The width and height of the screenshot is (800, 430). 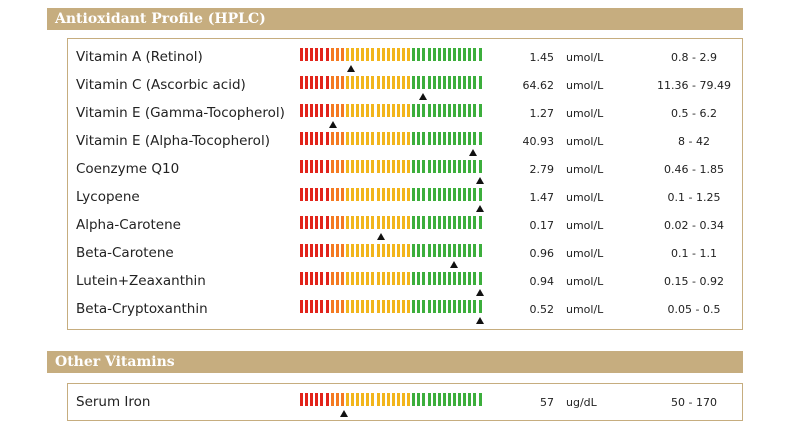 I want to click on table-row: Beta-Carotene 0.96 umol/L 0.1 - 1.1, so click(x=405, y=254).